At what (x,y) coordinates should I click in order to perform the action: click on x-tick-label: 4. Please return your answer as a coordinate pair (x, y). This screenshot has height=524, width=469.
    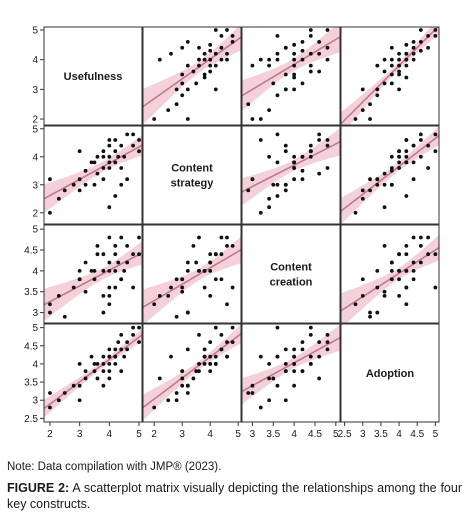
    Looking at the image, I should click on (210, 434).